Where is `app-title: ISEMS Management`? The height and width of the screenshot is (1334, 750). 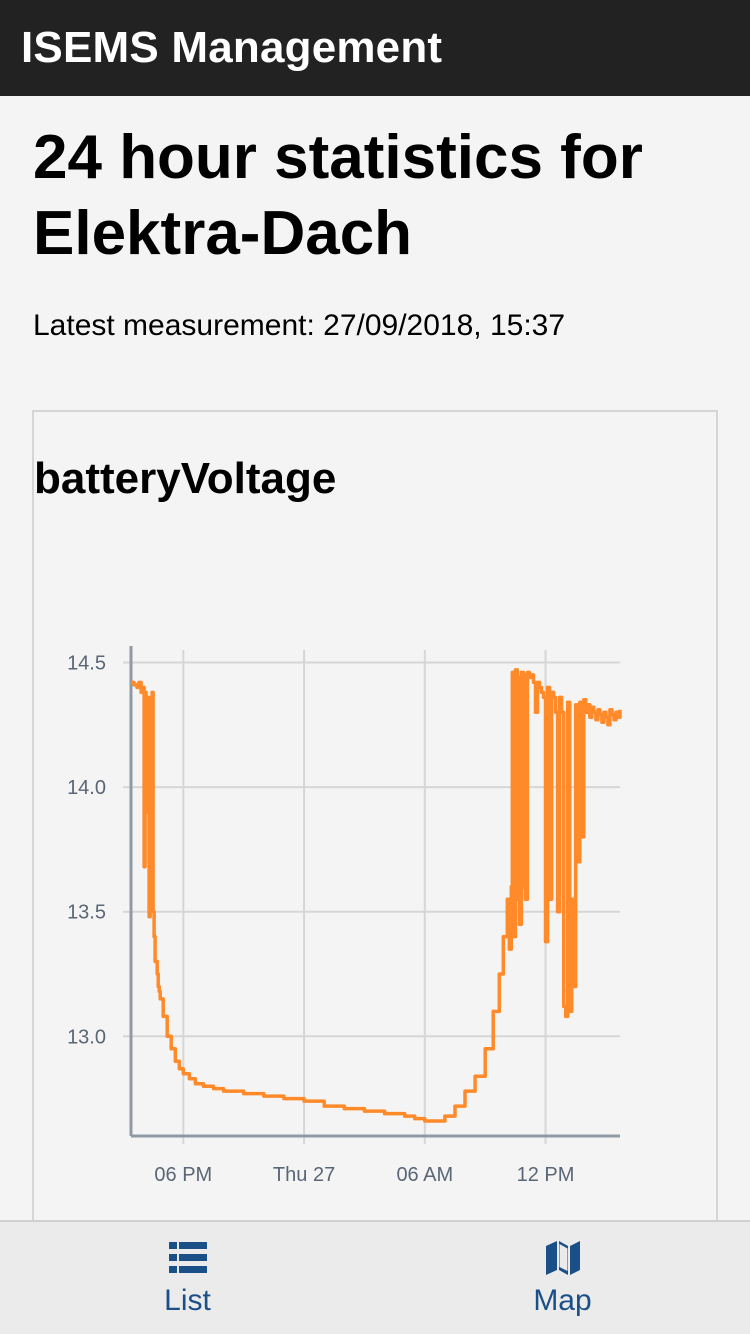 app-title: ISEMS Management is located at coordinates (232, 47).